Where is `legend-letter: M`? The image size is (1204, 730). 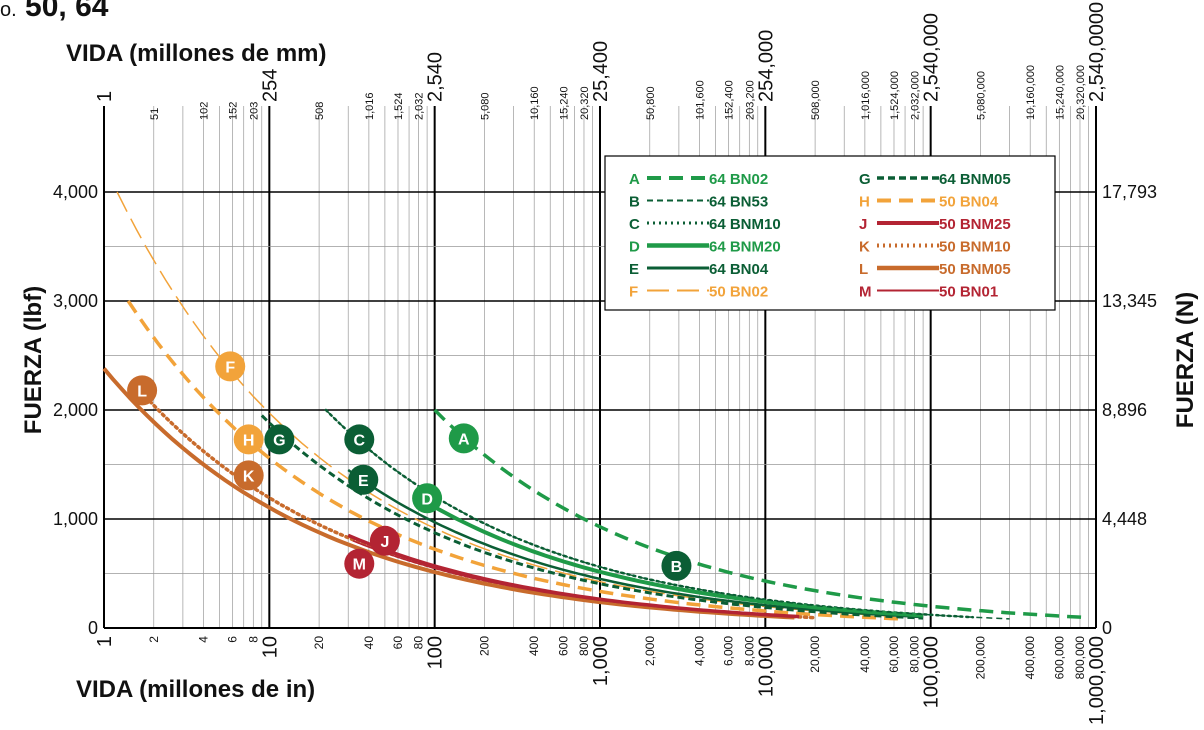 legend-letter: M is located at coordinates (865, 292).